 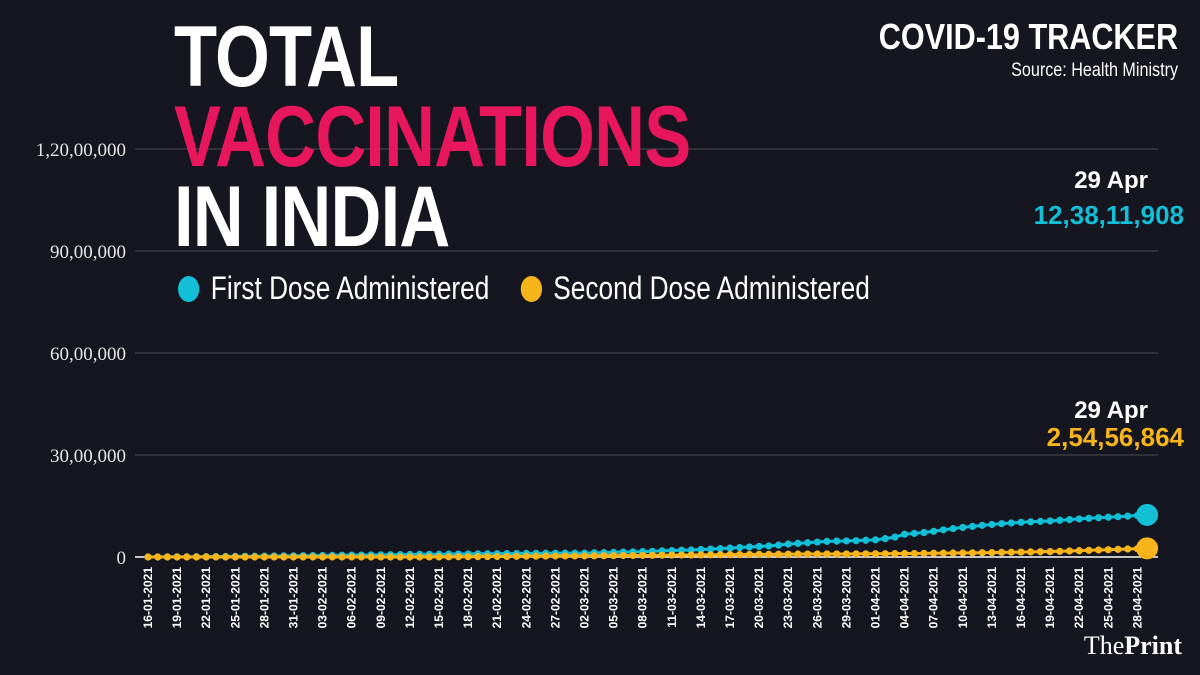 What do you see at coordinates (432, 137) in the screenshot?
I see `title-line-2: VACCINATIONS` at bounding box center [432, 137].